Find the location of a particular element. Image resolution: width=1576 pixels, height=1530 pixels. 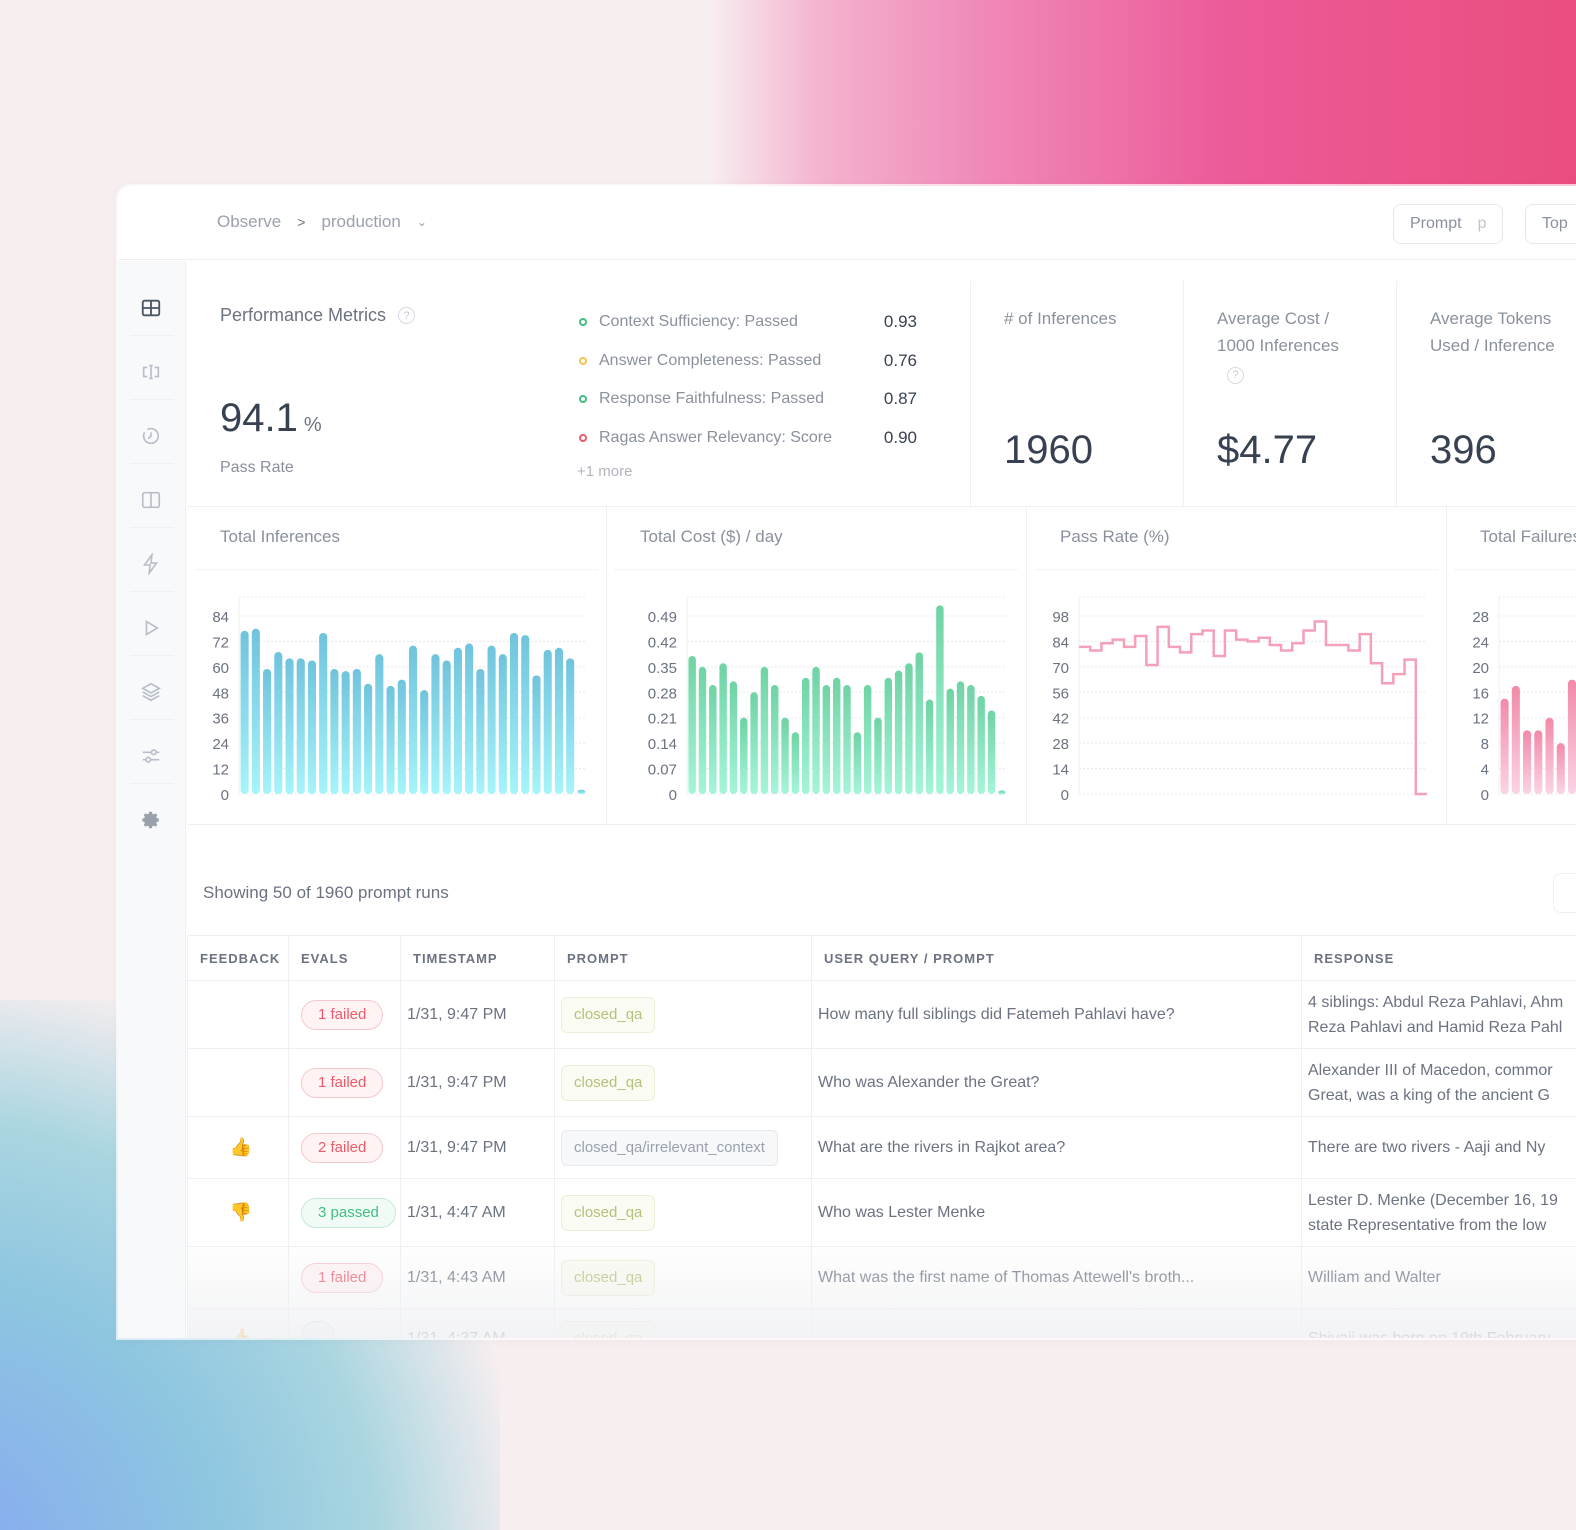

eval-score: 0.90 is located at coordinates (900, 437).